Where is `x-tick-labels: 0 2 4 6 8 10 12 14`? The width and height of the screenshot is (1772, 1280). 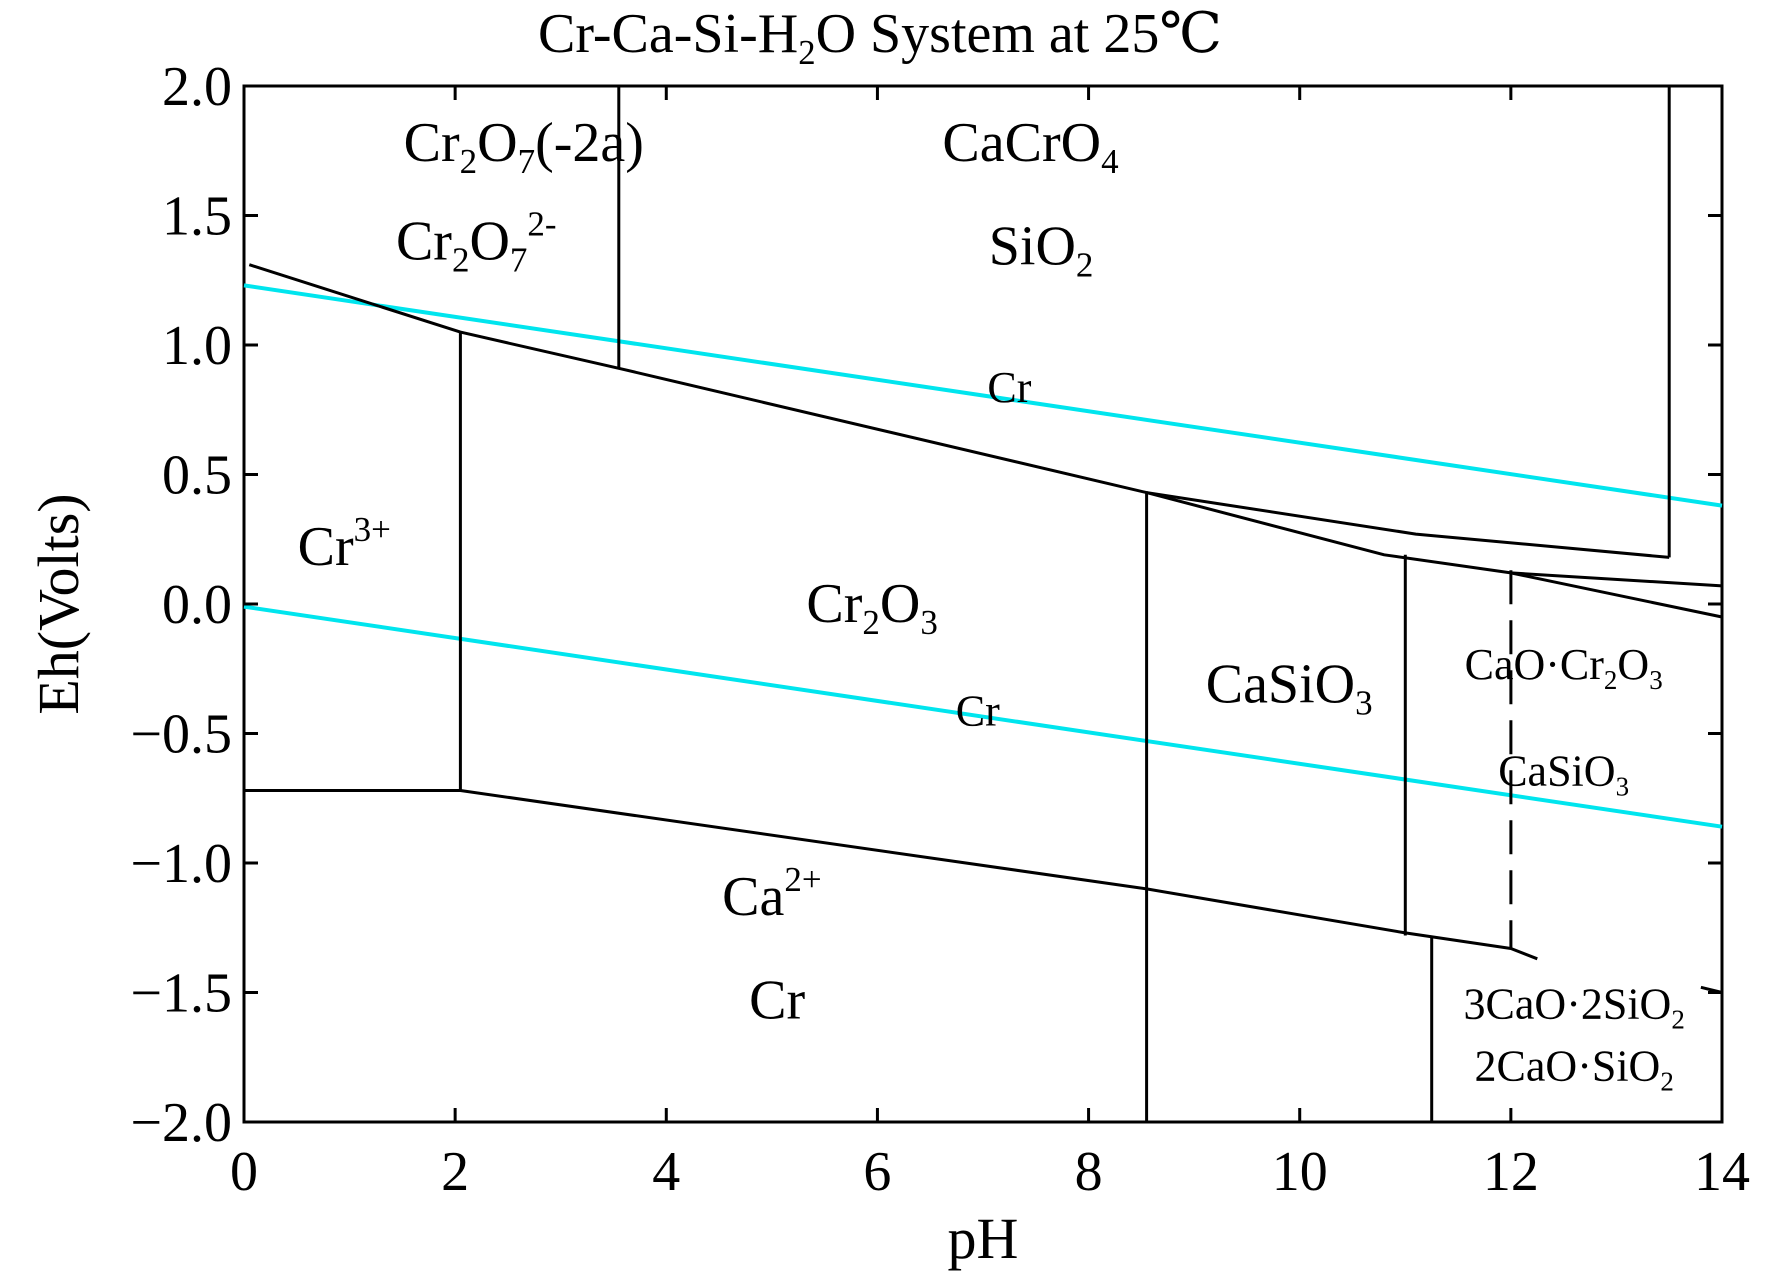 x-tick-labels: 0 2 4 6 8 10 12 14 is located at coordinates (990, 1172).